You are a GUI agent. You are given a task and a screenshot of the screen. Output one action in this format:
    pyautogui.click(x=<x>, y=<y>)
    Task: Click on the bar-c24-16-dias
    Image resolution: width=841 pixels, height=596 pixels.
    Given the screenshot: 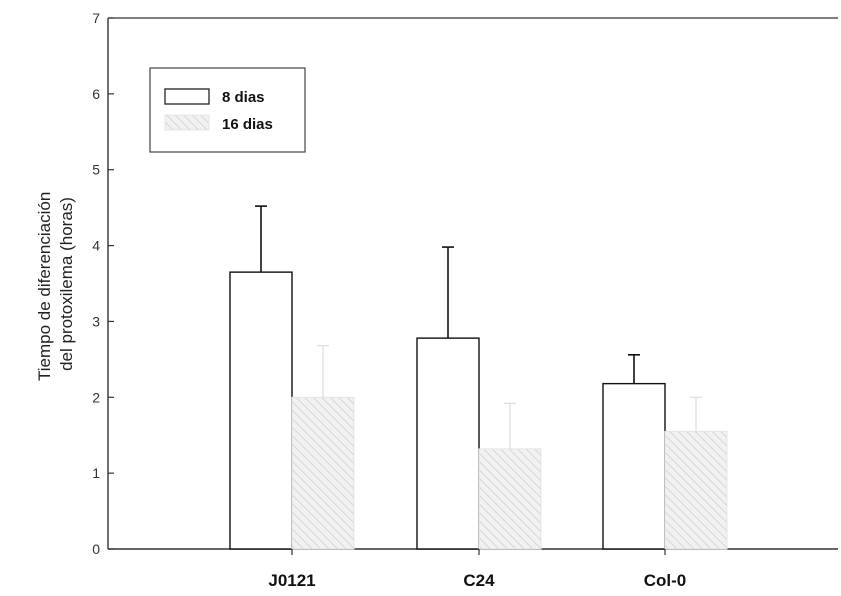 What is the action you would take?
    pyautogui.click(x=510, y=499)
    